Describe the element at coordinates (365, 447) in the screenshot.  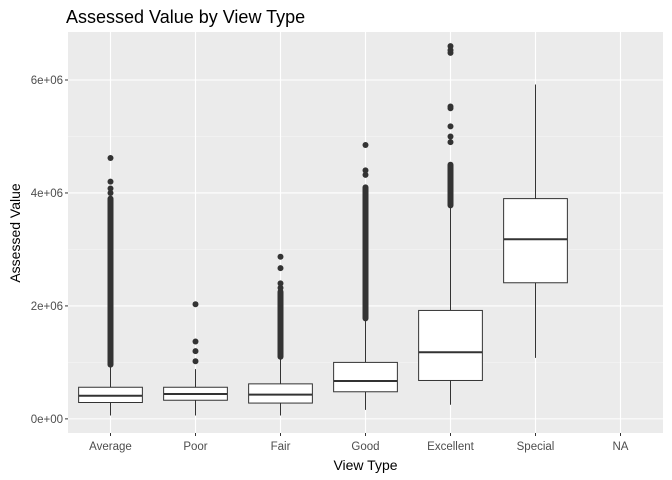
I see `x-tick-label: Good` at that location.